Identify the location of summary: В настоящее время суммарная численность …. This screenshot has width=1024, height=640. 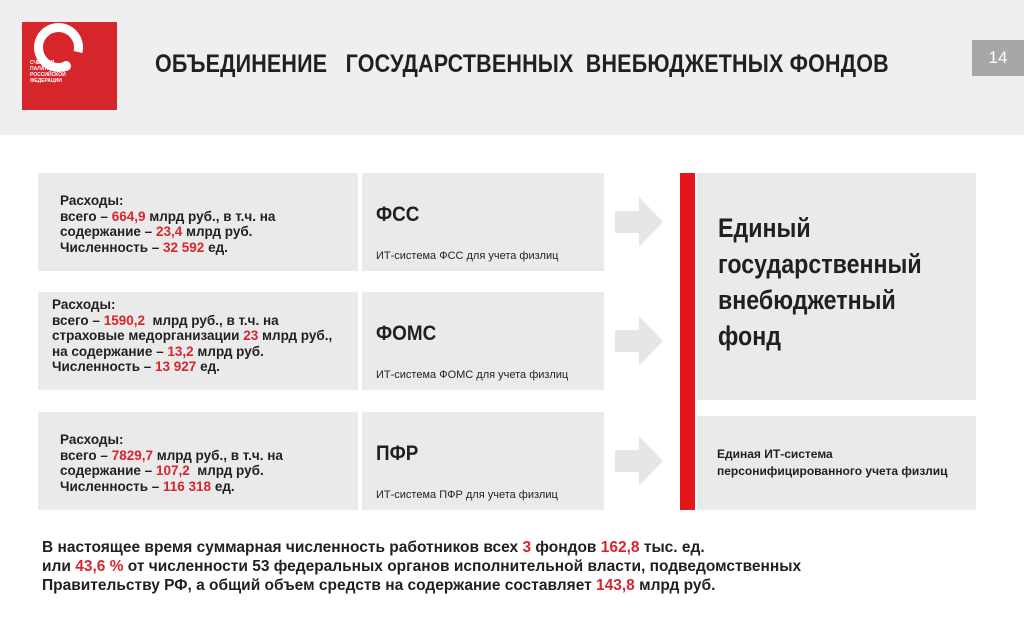
(421, 566).